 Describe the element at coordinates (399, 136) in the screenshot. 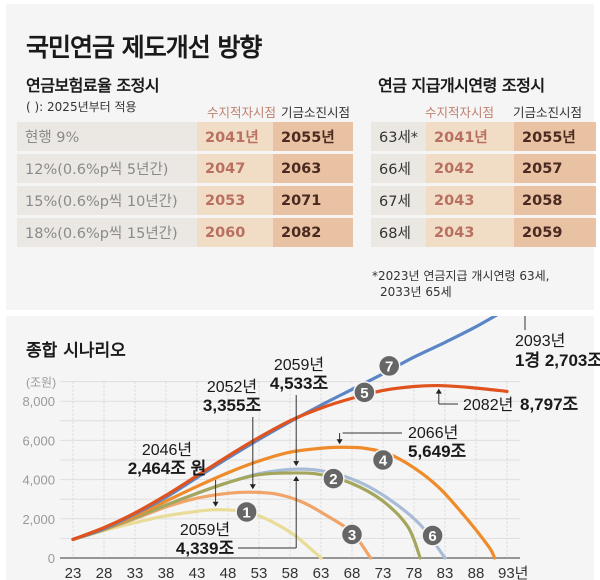

I see `age-cell-label: 63세*` at that location.